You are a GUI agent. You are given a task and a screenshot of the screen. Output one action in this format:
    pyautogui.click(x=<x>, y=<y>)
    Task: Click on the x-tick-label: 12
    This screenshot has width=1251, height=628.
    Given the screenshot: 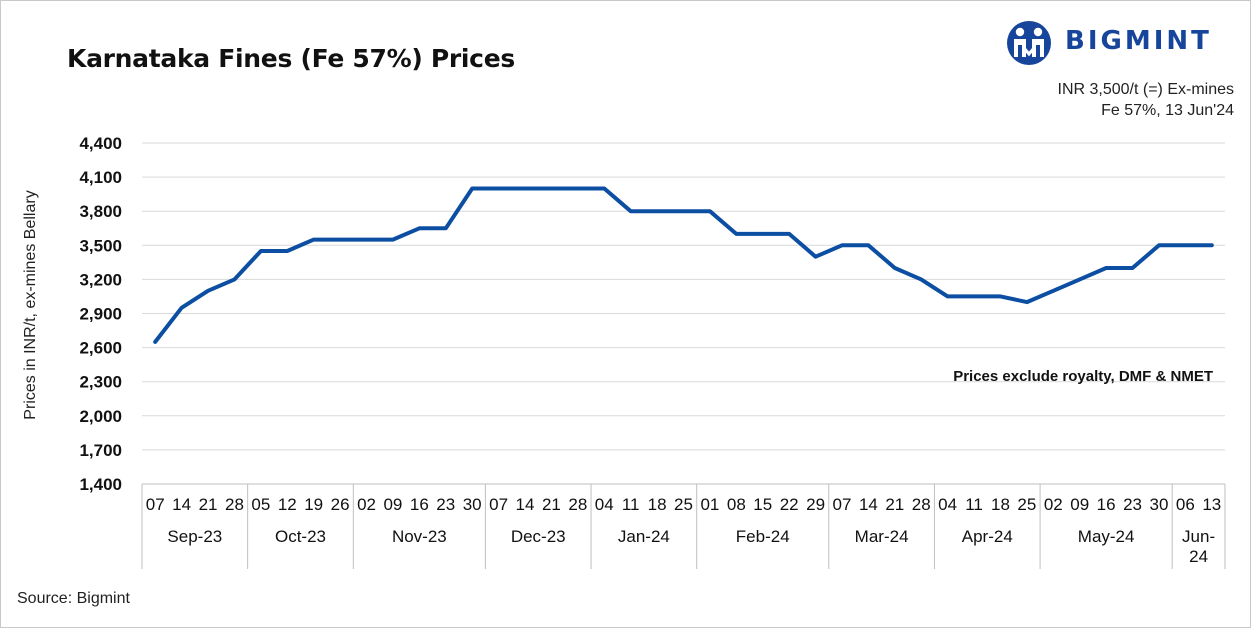 What is the action you would take?
    pyautogui.click(x=287, y=504)
    